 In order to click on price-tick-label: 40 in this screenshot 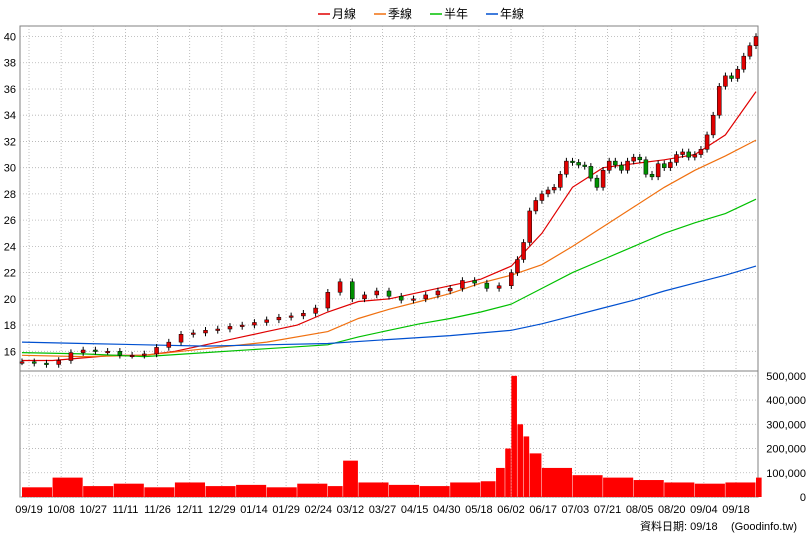, I will do `click(10, 37)`.